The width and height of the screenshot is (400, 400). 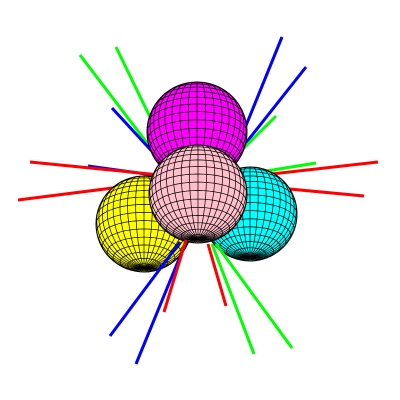 I want to click on cyan-sphere-grid, so click(x=250, y=214).